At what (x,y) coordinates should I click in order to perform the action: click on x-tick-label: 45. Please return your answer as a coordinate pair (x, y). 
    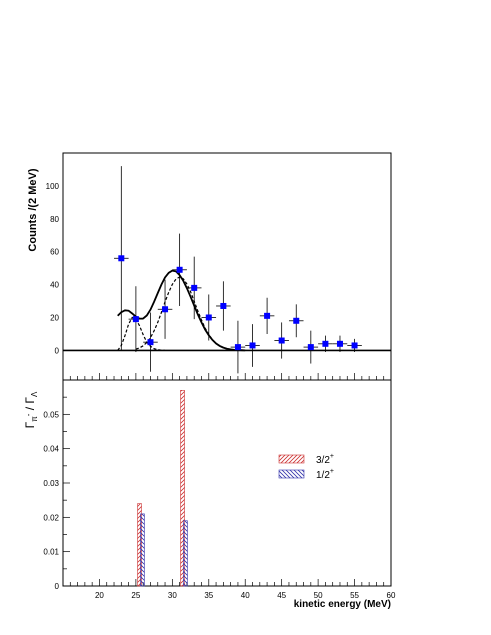
    Looking at the image, I should click on (281, 595).